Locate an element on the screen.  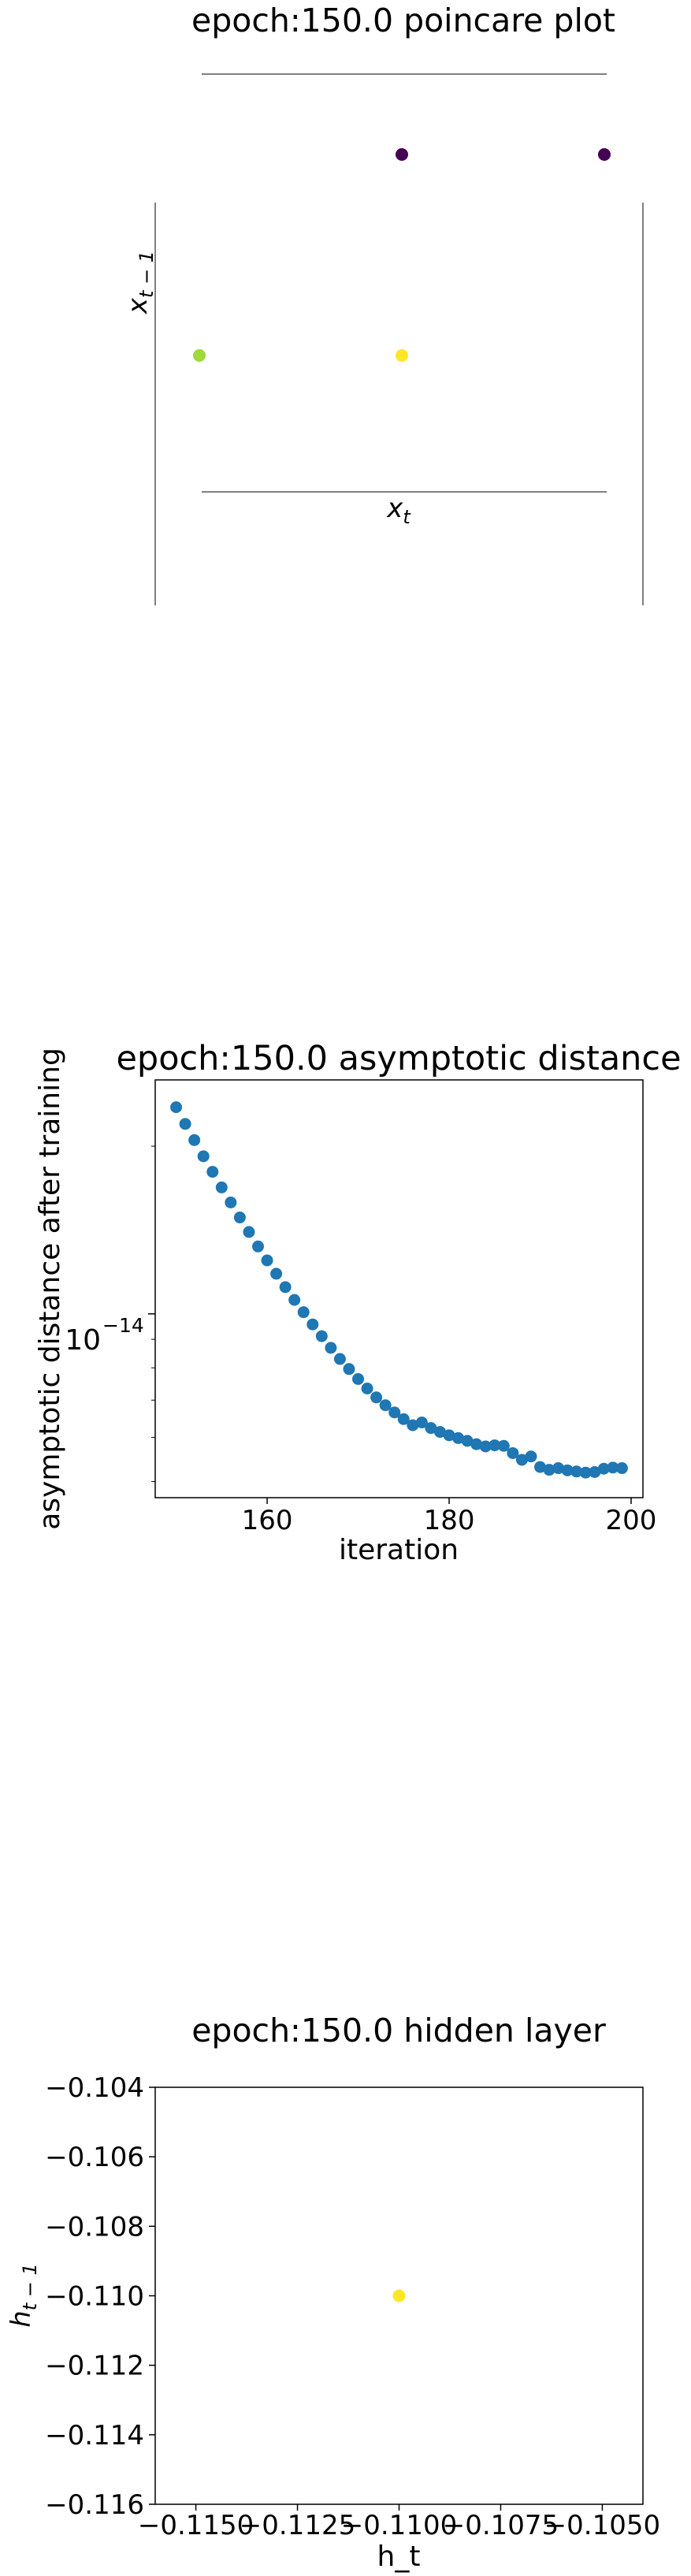
hidden-layer-ylabel: ht − 1 is located at coordinates (23, 2295).